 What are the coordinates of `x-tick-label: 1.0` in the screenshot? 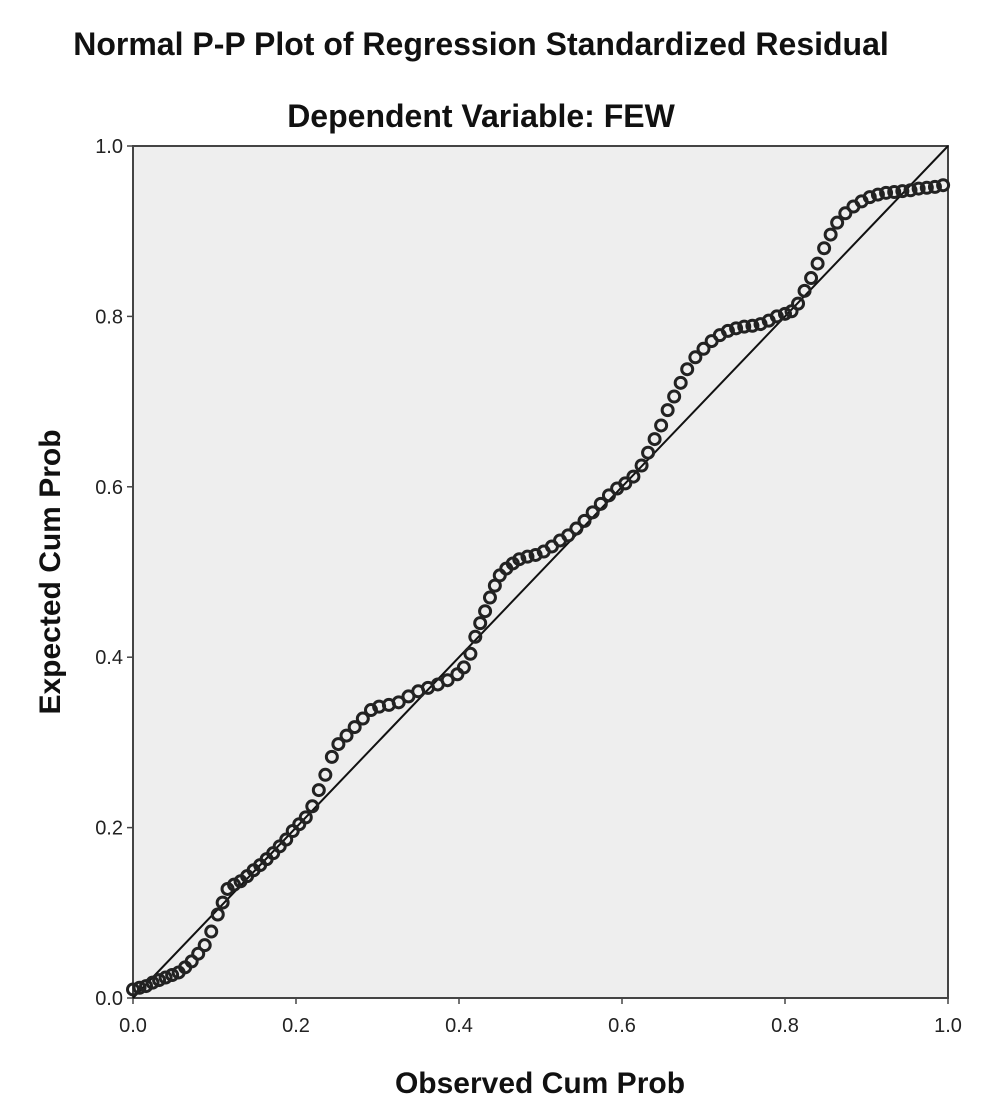 It's located at (948, 1026).